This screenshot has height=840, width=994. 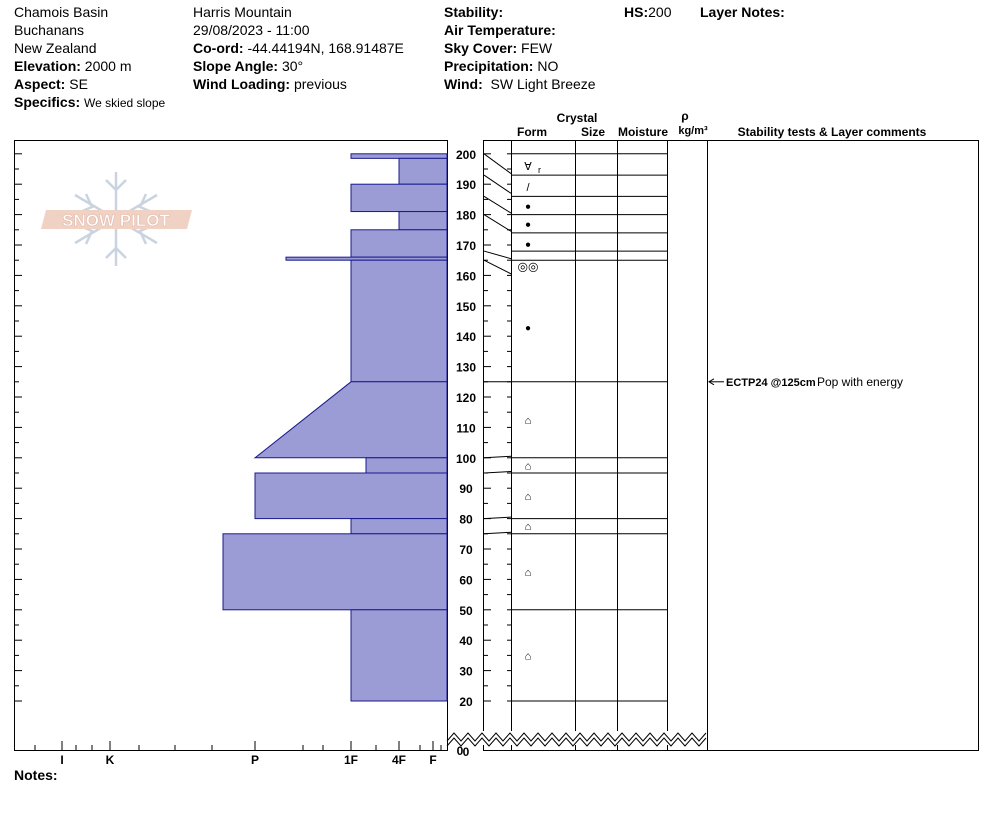 What do you see at coordinates (466, 246) in the screenshot?
I see `height-label-170: 170` at bounding box center [466, 246].